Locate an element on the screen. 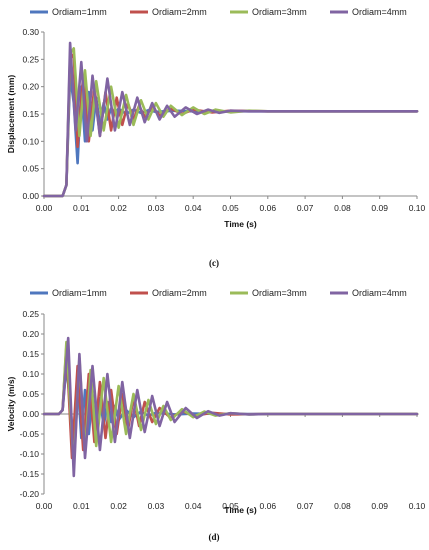 This screenshot has width=429, height=550. y-tick-label: -0.20 is located at coordinates (30, 494).